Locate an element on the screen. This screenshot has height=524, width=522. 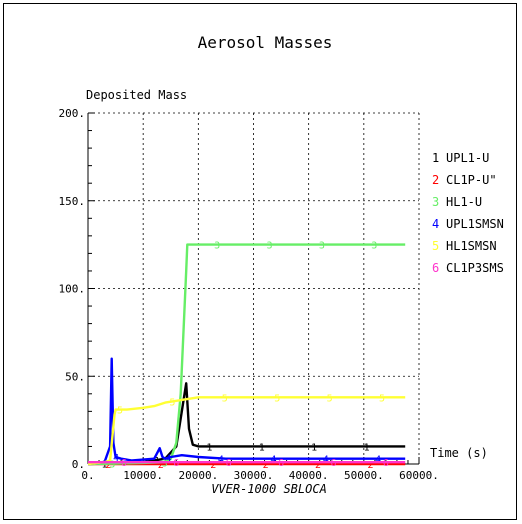
y-tick-label: 200. is located at coordinates (72, 113).